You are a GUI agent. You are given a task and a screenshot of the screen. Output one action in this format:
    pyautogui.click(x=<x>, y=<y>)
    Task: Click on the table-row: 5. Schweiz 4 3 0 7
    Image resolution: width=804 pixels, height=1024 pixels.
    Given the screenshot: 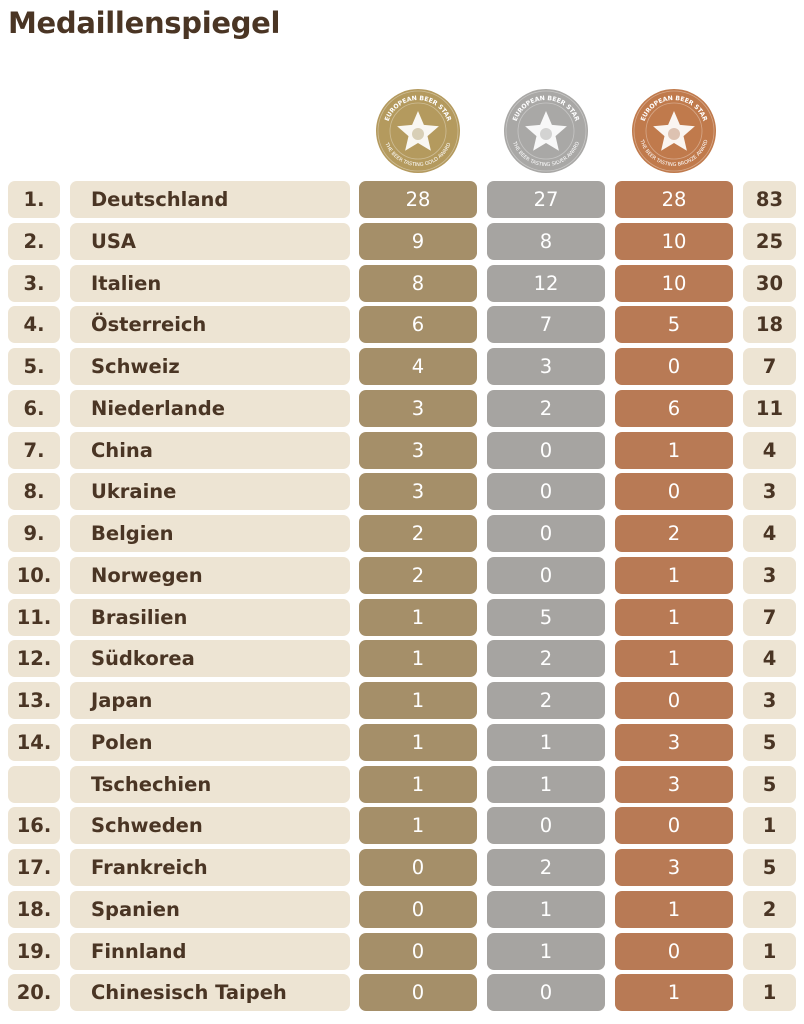 What is the action you would take?
    pyautogui.click(x=402, y=366)
    